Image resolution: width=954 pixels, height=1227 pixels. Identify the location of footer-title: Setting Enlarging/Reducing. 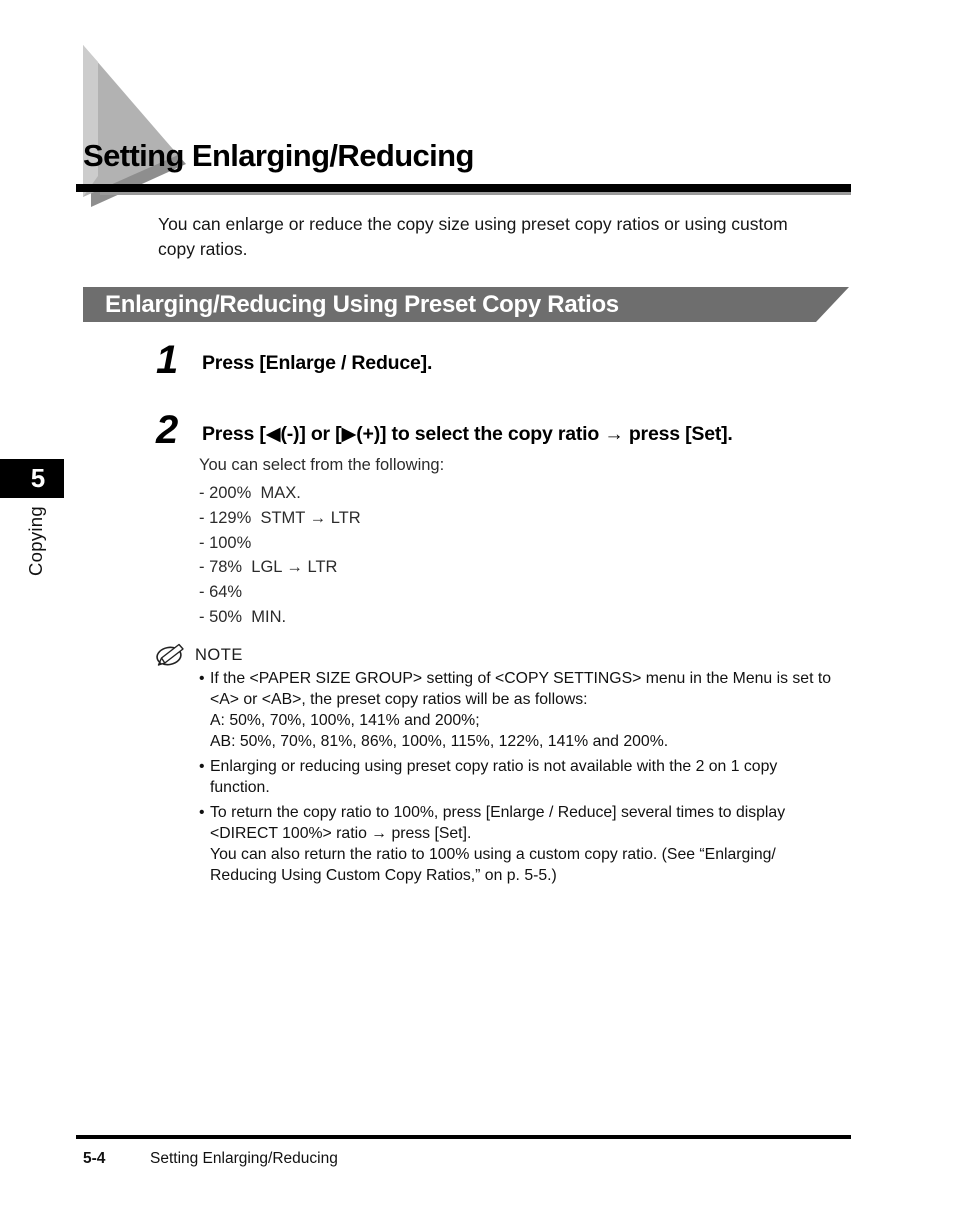
(244, 1158).